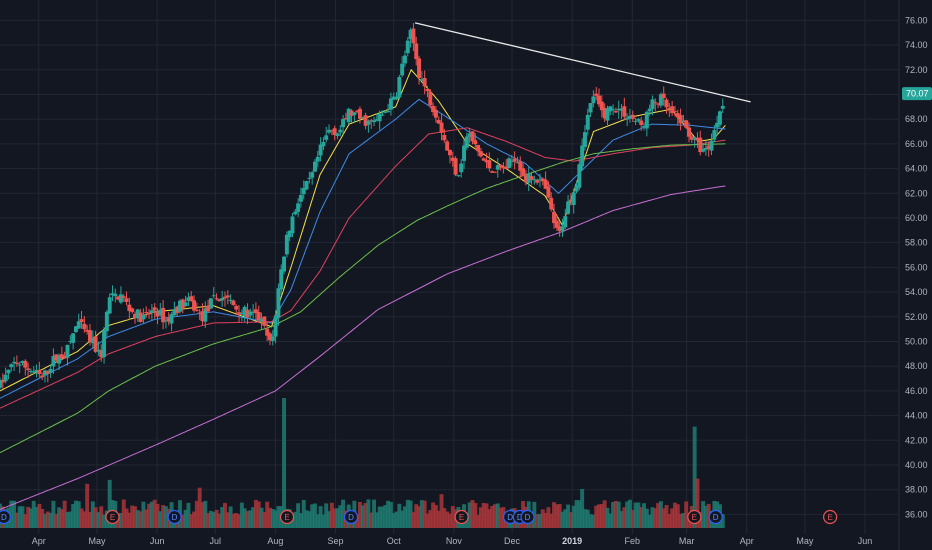 Image resolution: width=932 pixels, height=550 pixels. I want to click on last-price-tag: 70.07, so click(917, 94).